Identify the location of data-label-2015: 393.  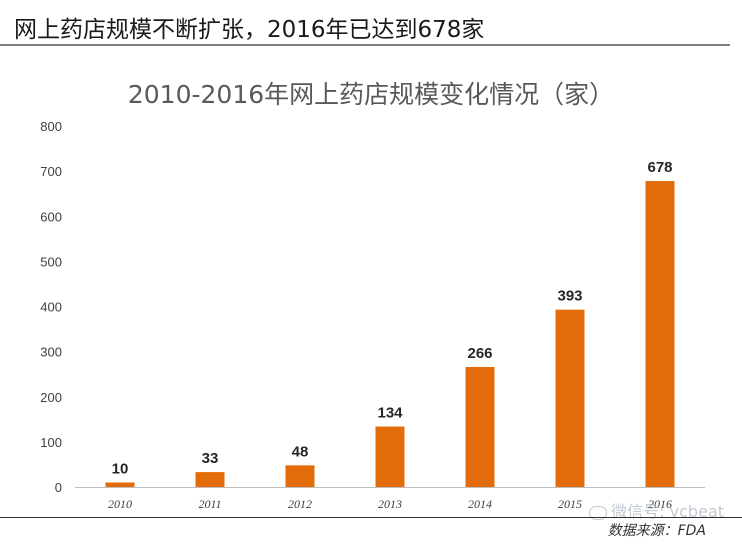
(569, 296).